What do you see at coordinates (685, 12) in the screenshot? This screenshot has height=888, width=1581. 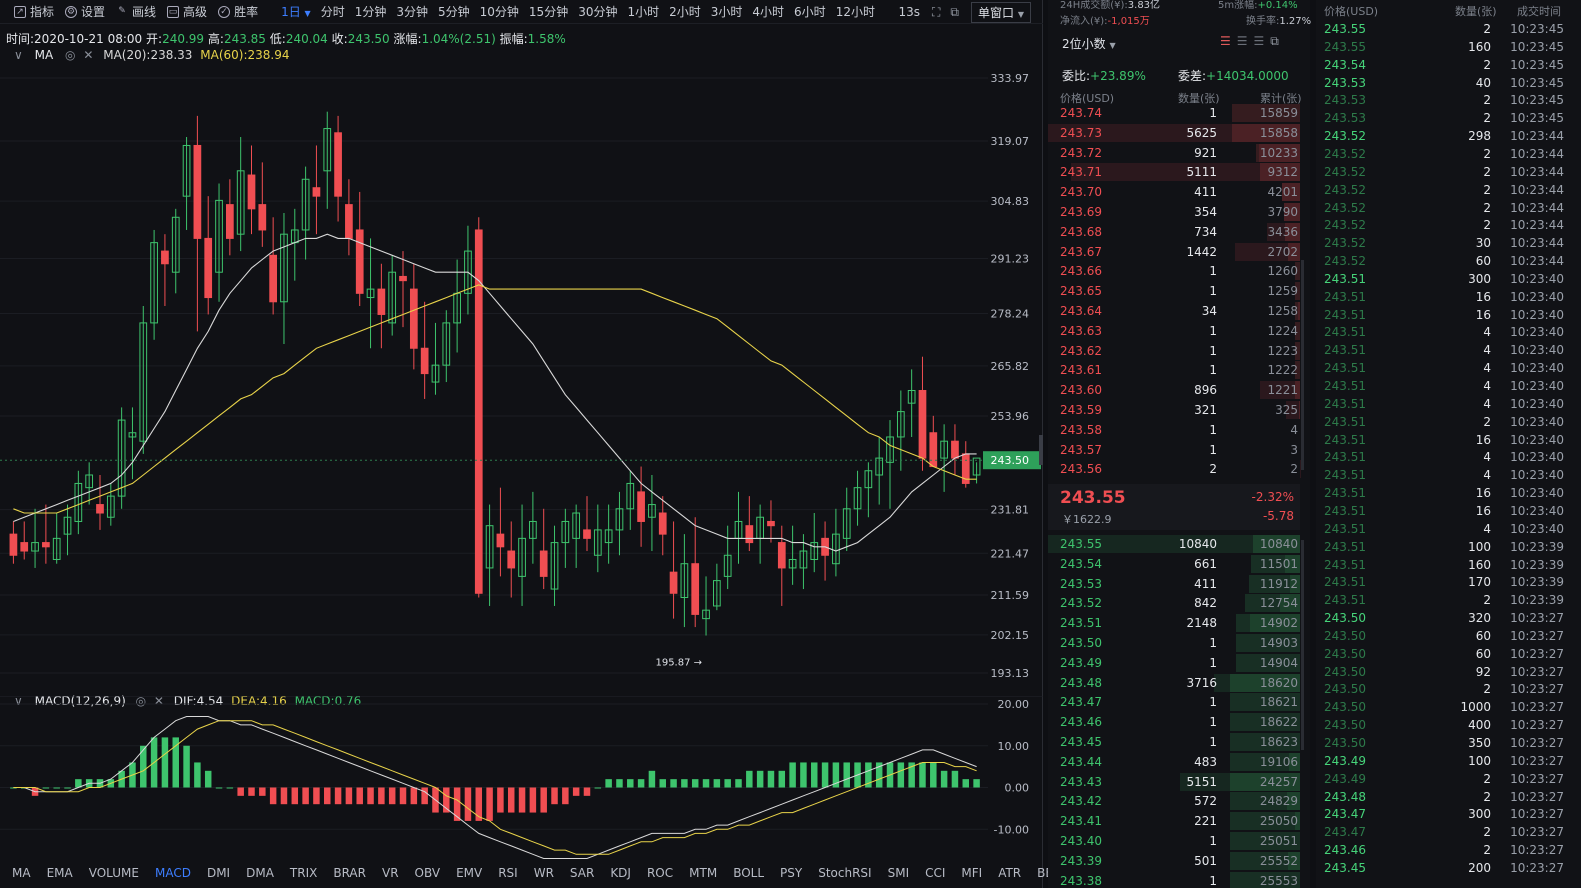 I see `timeframe-8: 2小时` at bounding box center [685, 12].